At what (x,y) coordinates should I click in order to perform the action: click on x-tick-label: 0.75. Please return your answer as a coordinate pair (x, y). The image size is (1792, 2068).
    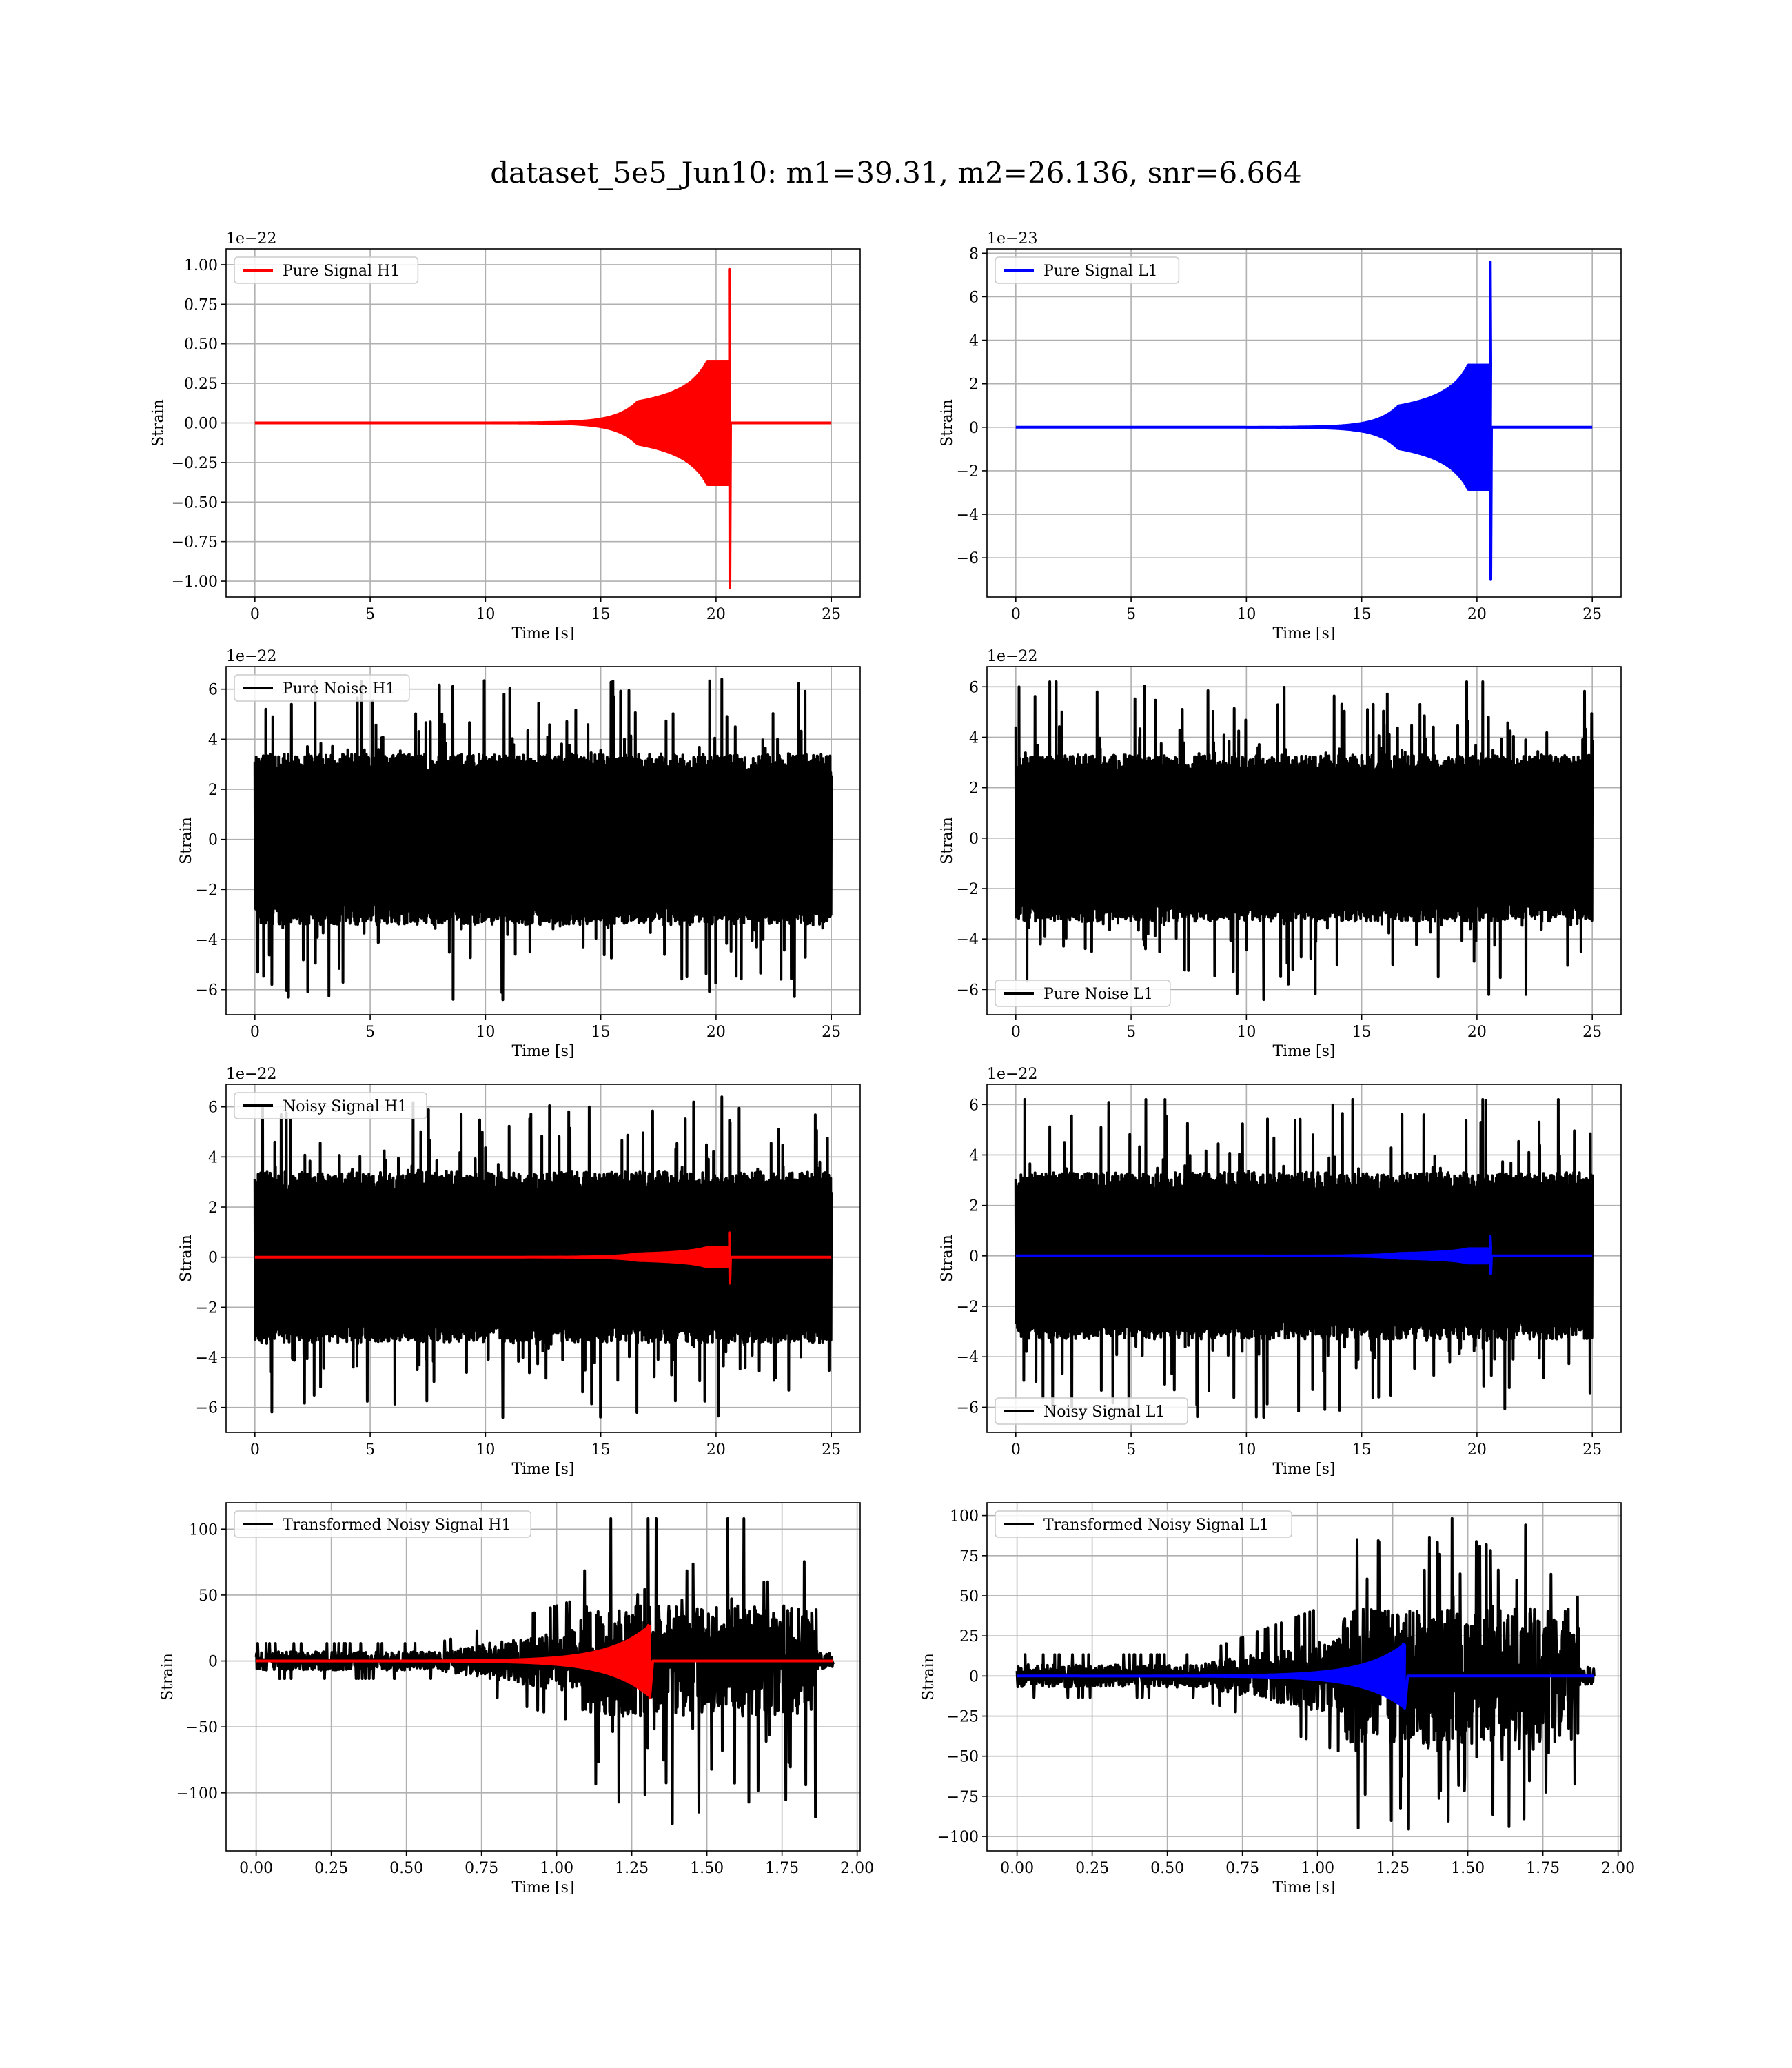
    Looking at the image, I should click on (481, 1868).